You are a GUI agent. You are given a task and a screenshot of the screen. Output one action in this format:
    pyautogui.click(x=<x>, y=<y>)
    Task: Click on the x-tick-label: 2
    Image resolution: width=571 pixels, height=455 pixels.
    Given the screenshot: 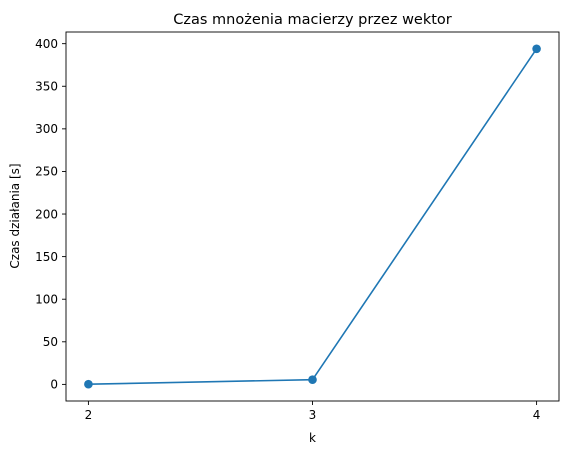 What is the action you would take?
    pyautogui.click(x=89, y=415)
    